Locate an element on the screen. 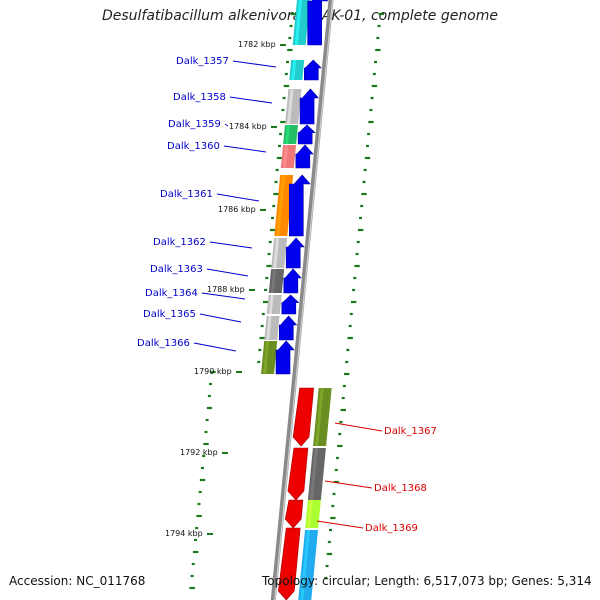 This screenshot has height=600, width=600. gene-arrow-partial-top is located at coordinates (318, 23).